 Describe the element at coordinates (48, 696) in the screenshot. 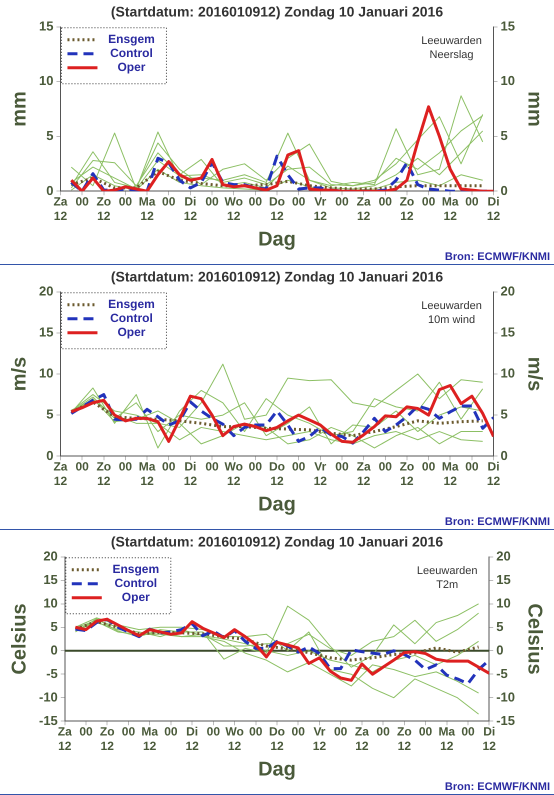

I see `y-tick-label: -10` at that location.